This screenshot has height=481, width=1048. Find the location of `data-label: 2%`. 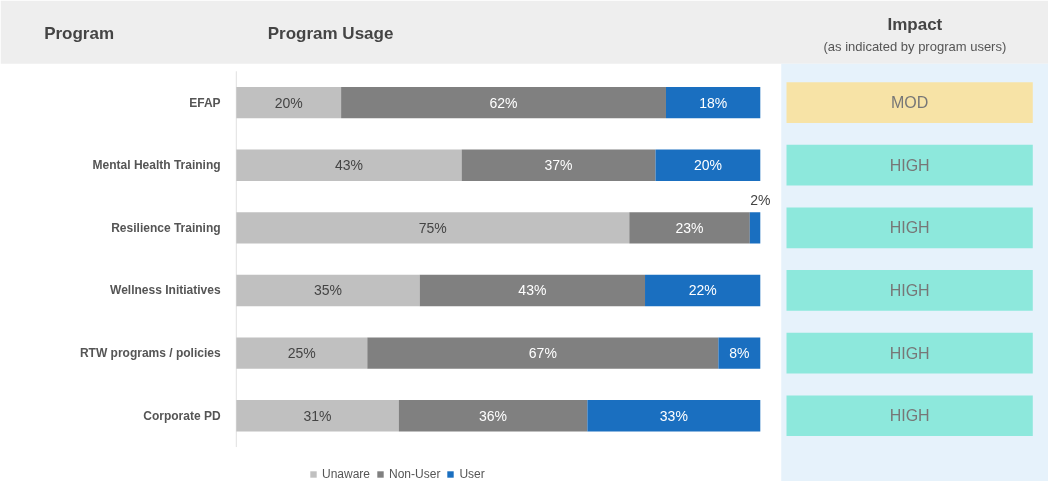

data-label: 2% is located at coordinates (760, 199).